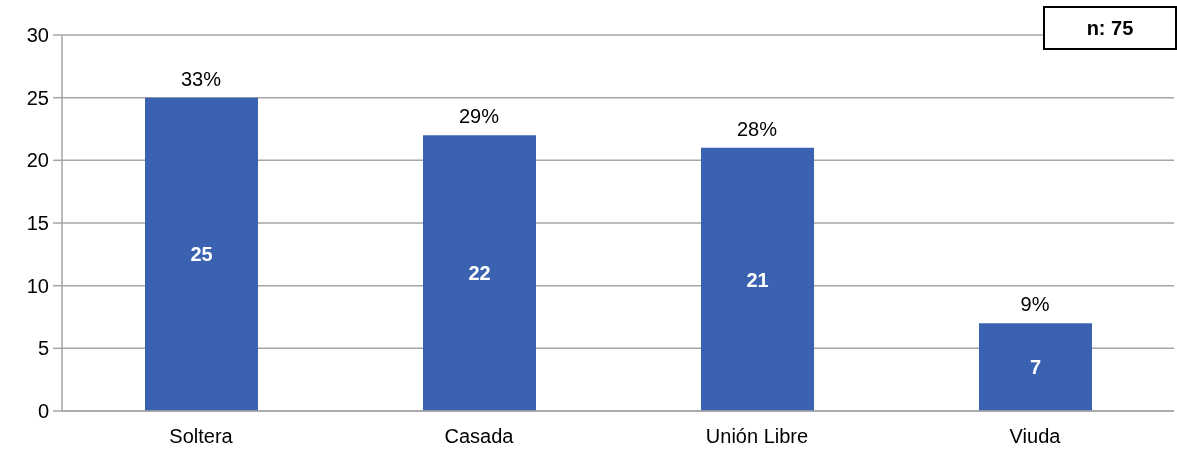 This screenshot has width=1177, height=459. I want to click on y-tick-label: 0, so click(43, 411).